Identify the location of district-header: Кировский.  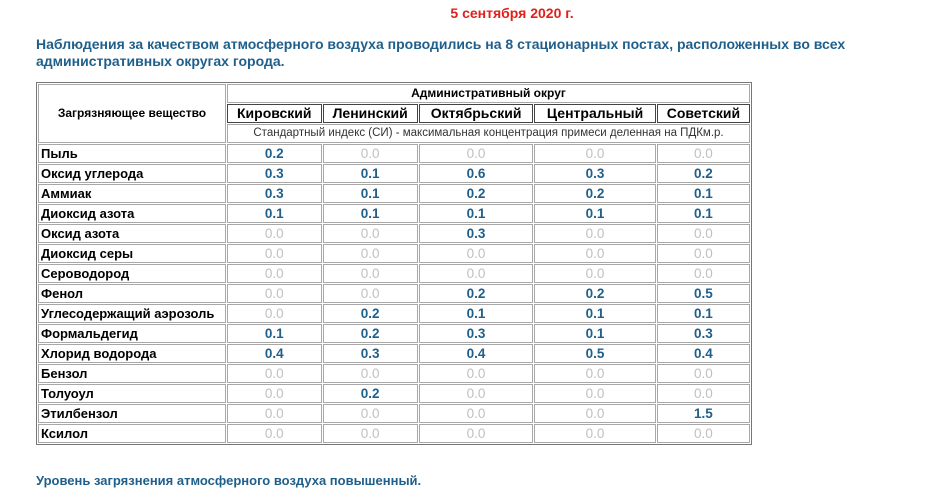
(274, 113).